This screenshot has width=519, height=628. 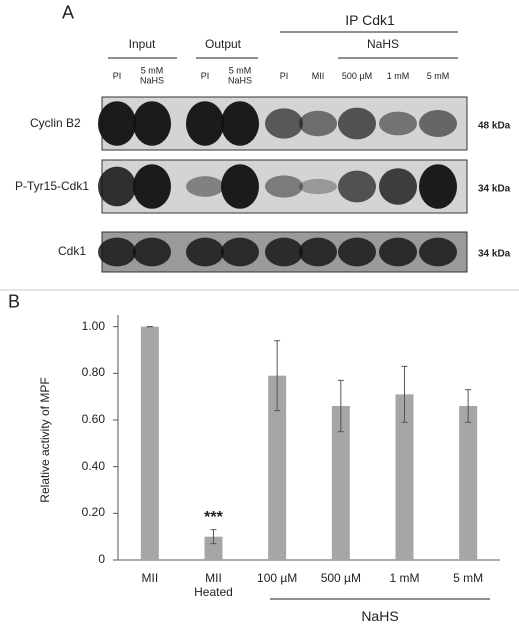 What do you see at coordinates (142, 44) in the screenshot?
I see `group-label: Input` at bounding box center [142, 44].